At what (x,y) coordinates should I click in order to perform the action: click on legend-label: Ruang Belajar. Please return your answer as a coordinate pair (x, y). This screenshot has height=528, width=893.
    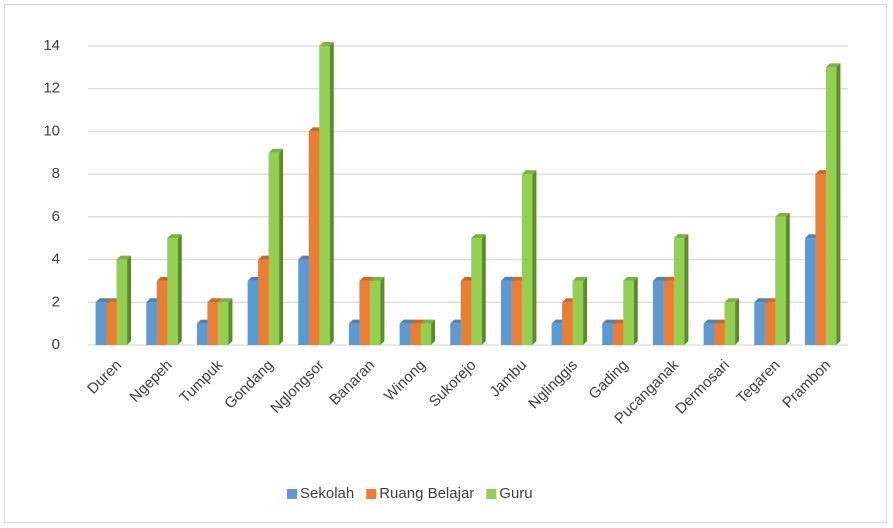
    Looking at the image, I should click on (426, 493).